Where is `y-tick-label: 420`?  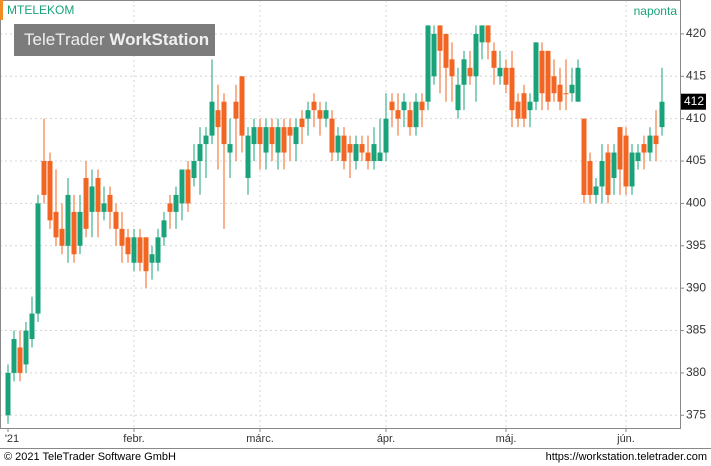
y-tick-label: 420 is located at coordinates (696, 33).